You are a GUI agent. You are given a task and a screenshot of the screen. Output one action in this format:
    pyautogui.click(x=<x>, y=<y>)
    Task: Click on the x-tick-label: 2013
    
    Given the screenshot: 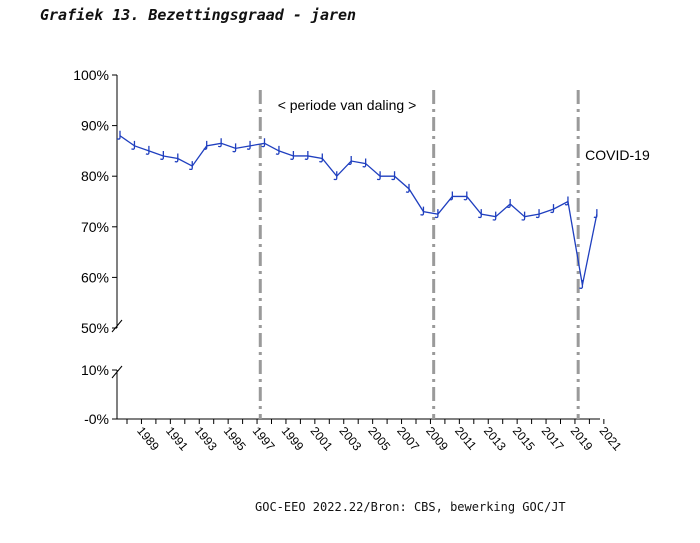 What is the action you would take?
    pyautogui.click(x=495, y=439)
    